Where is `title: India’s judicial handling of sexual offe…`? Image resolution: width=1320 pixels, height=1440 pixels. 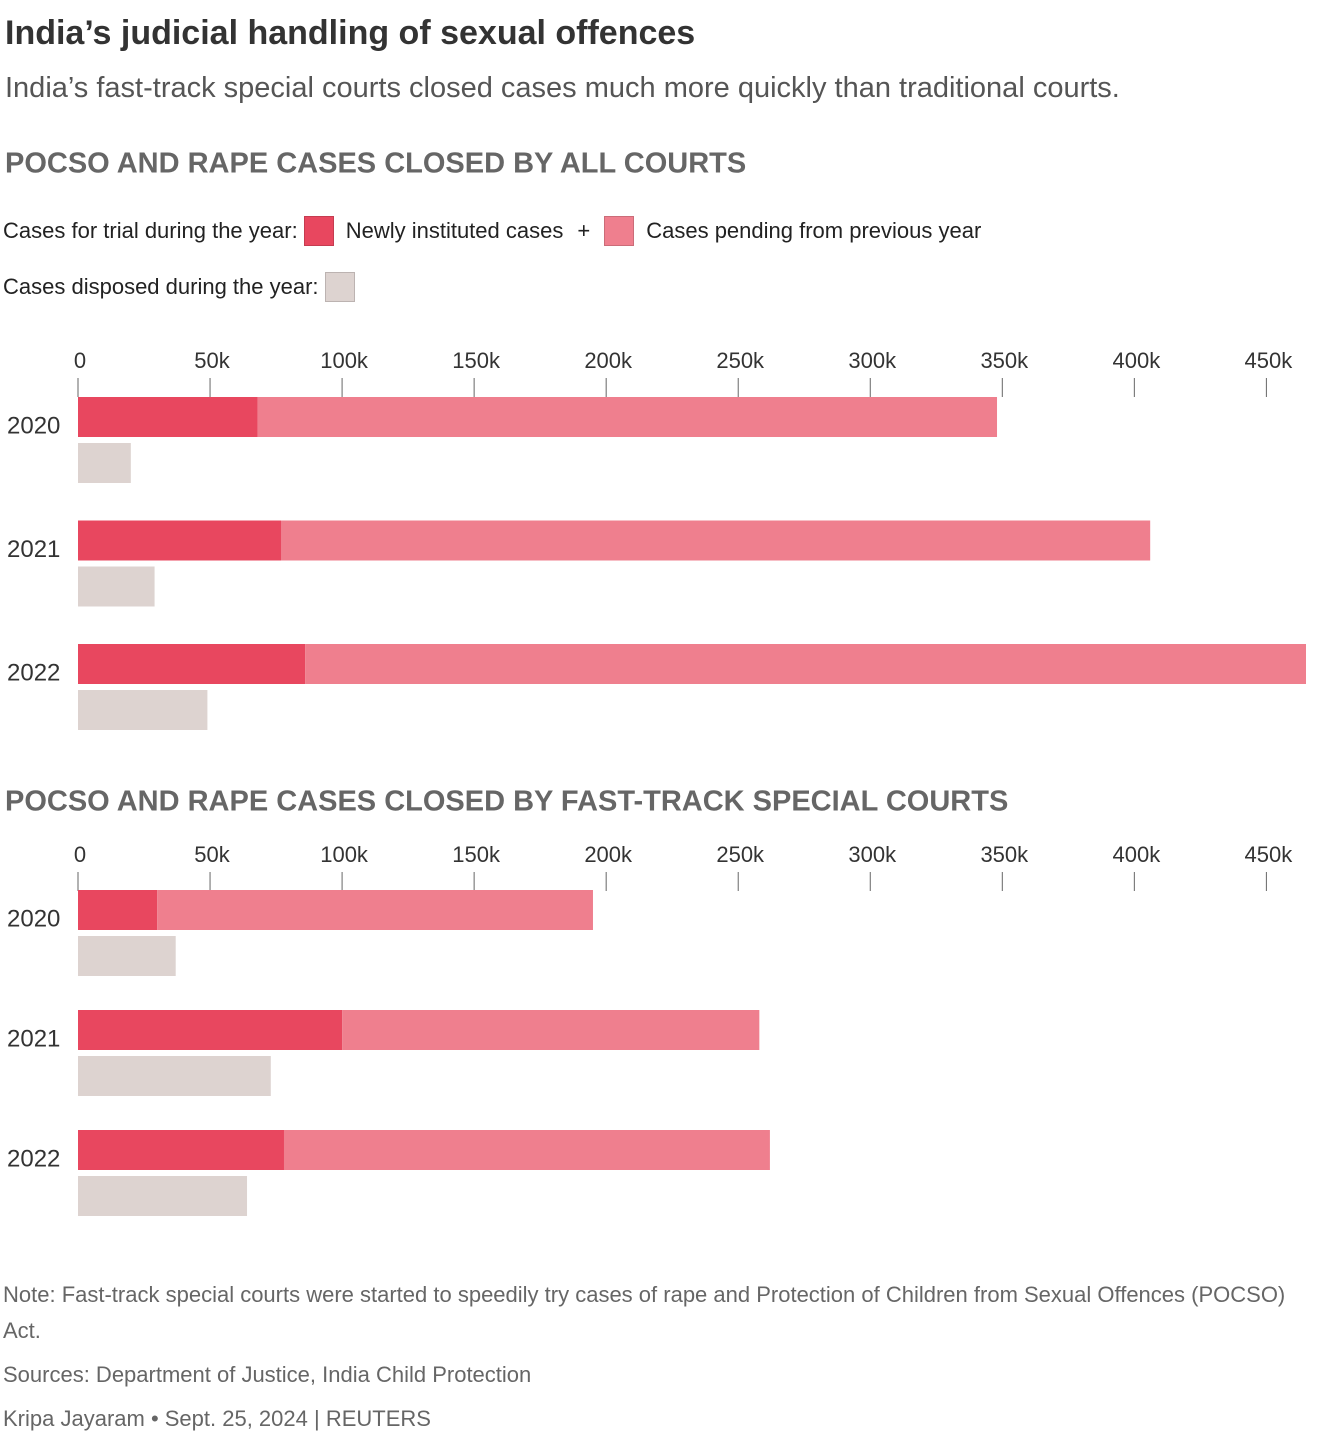 title: India’s judicial handling of sexual offe… is located at coordinates (350, 33).